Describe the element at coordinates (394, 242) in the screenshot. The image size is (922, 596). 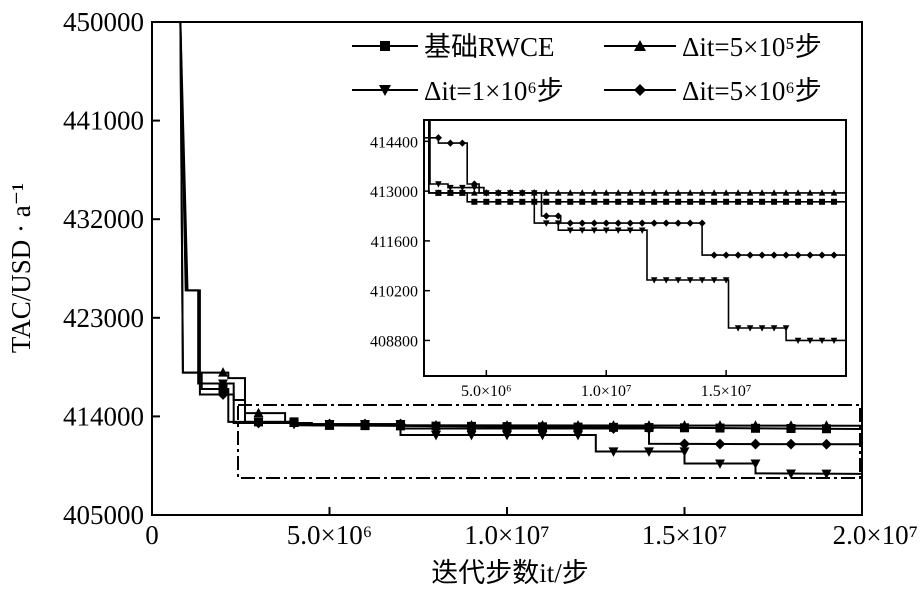
I see `inset-y-tick-label: 411600` at that location.